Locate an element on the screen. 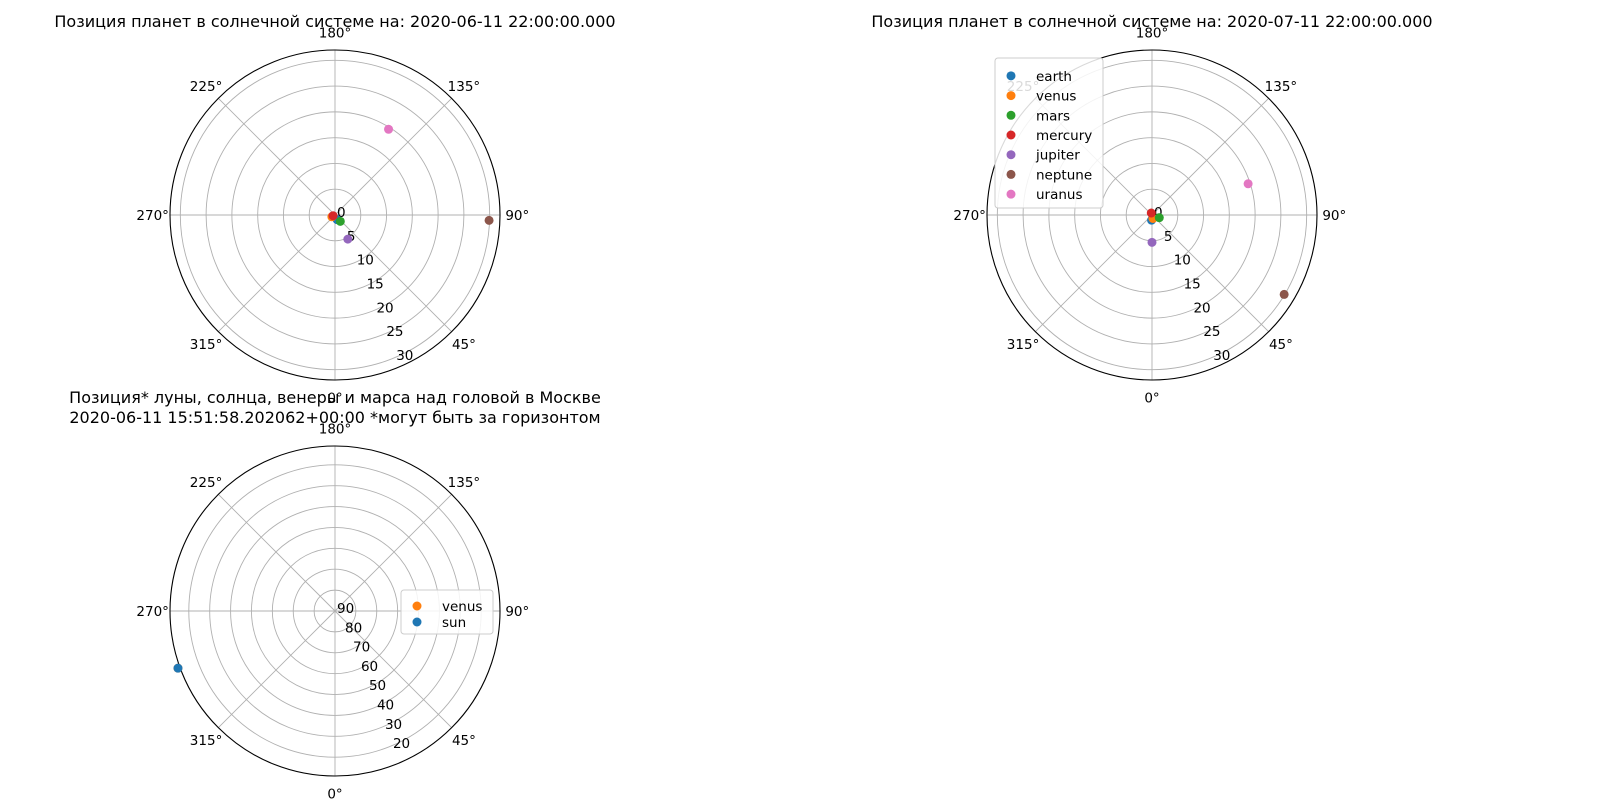 This screenshot has width=1612, height=811. r-tick-labels: 90 80 70 60 50 40 30 20 is located at coordinates (373, 676).